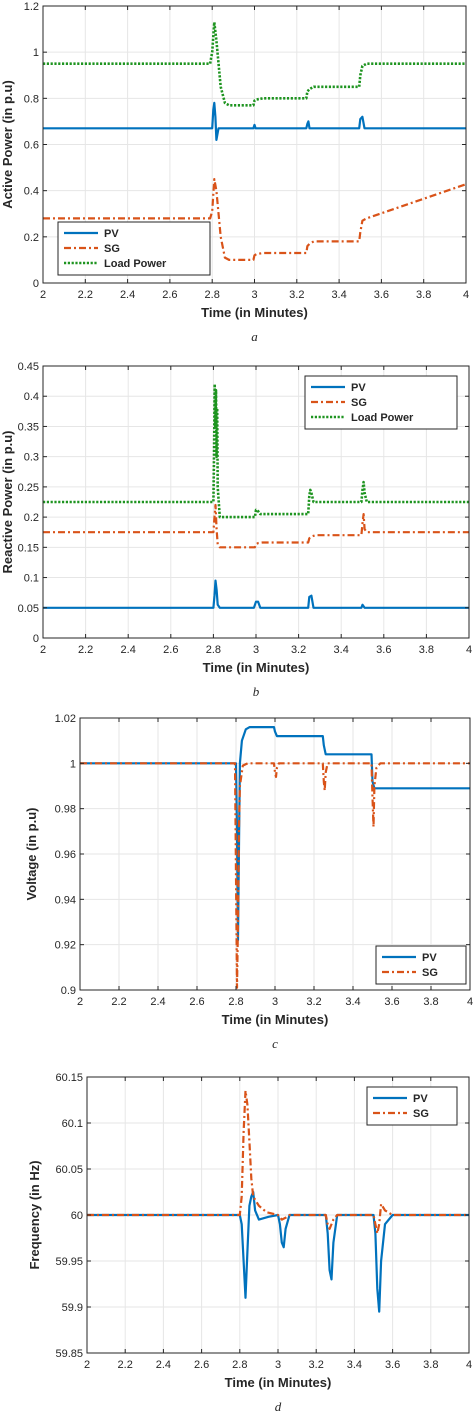  What do you see at coordinates (34, 1214) in the screenshot?
I see `y-axis-label: Frequency (in Hz)` at bounding box center [34, 1214].